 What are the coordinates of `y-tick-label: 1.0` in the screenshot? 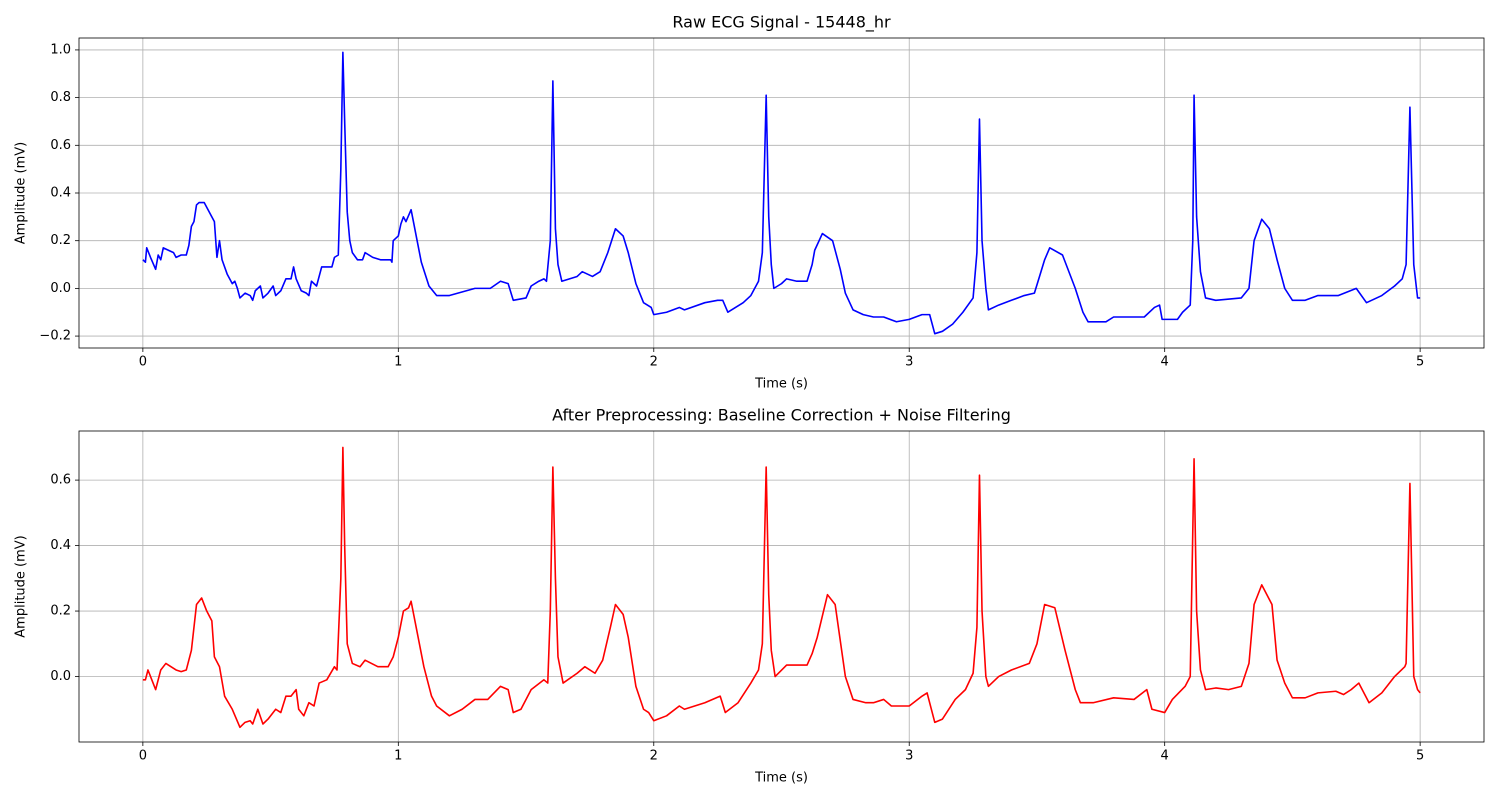 It's located at (60, 49).